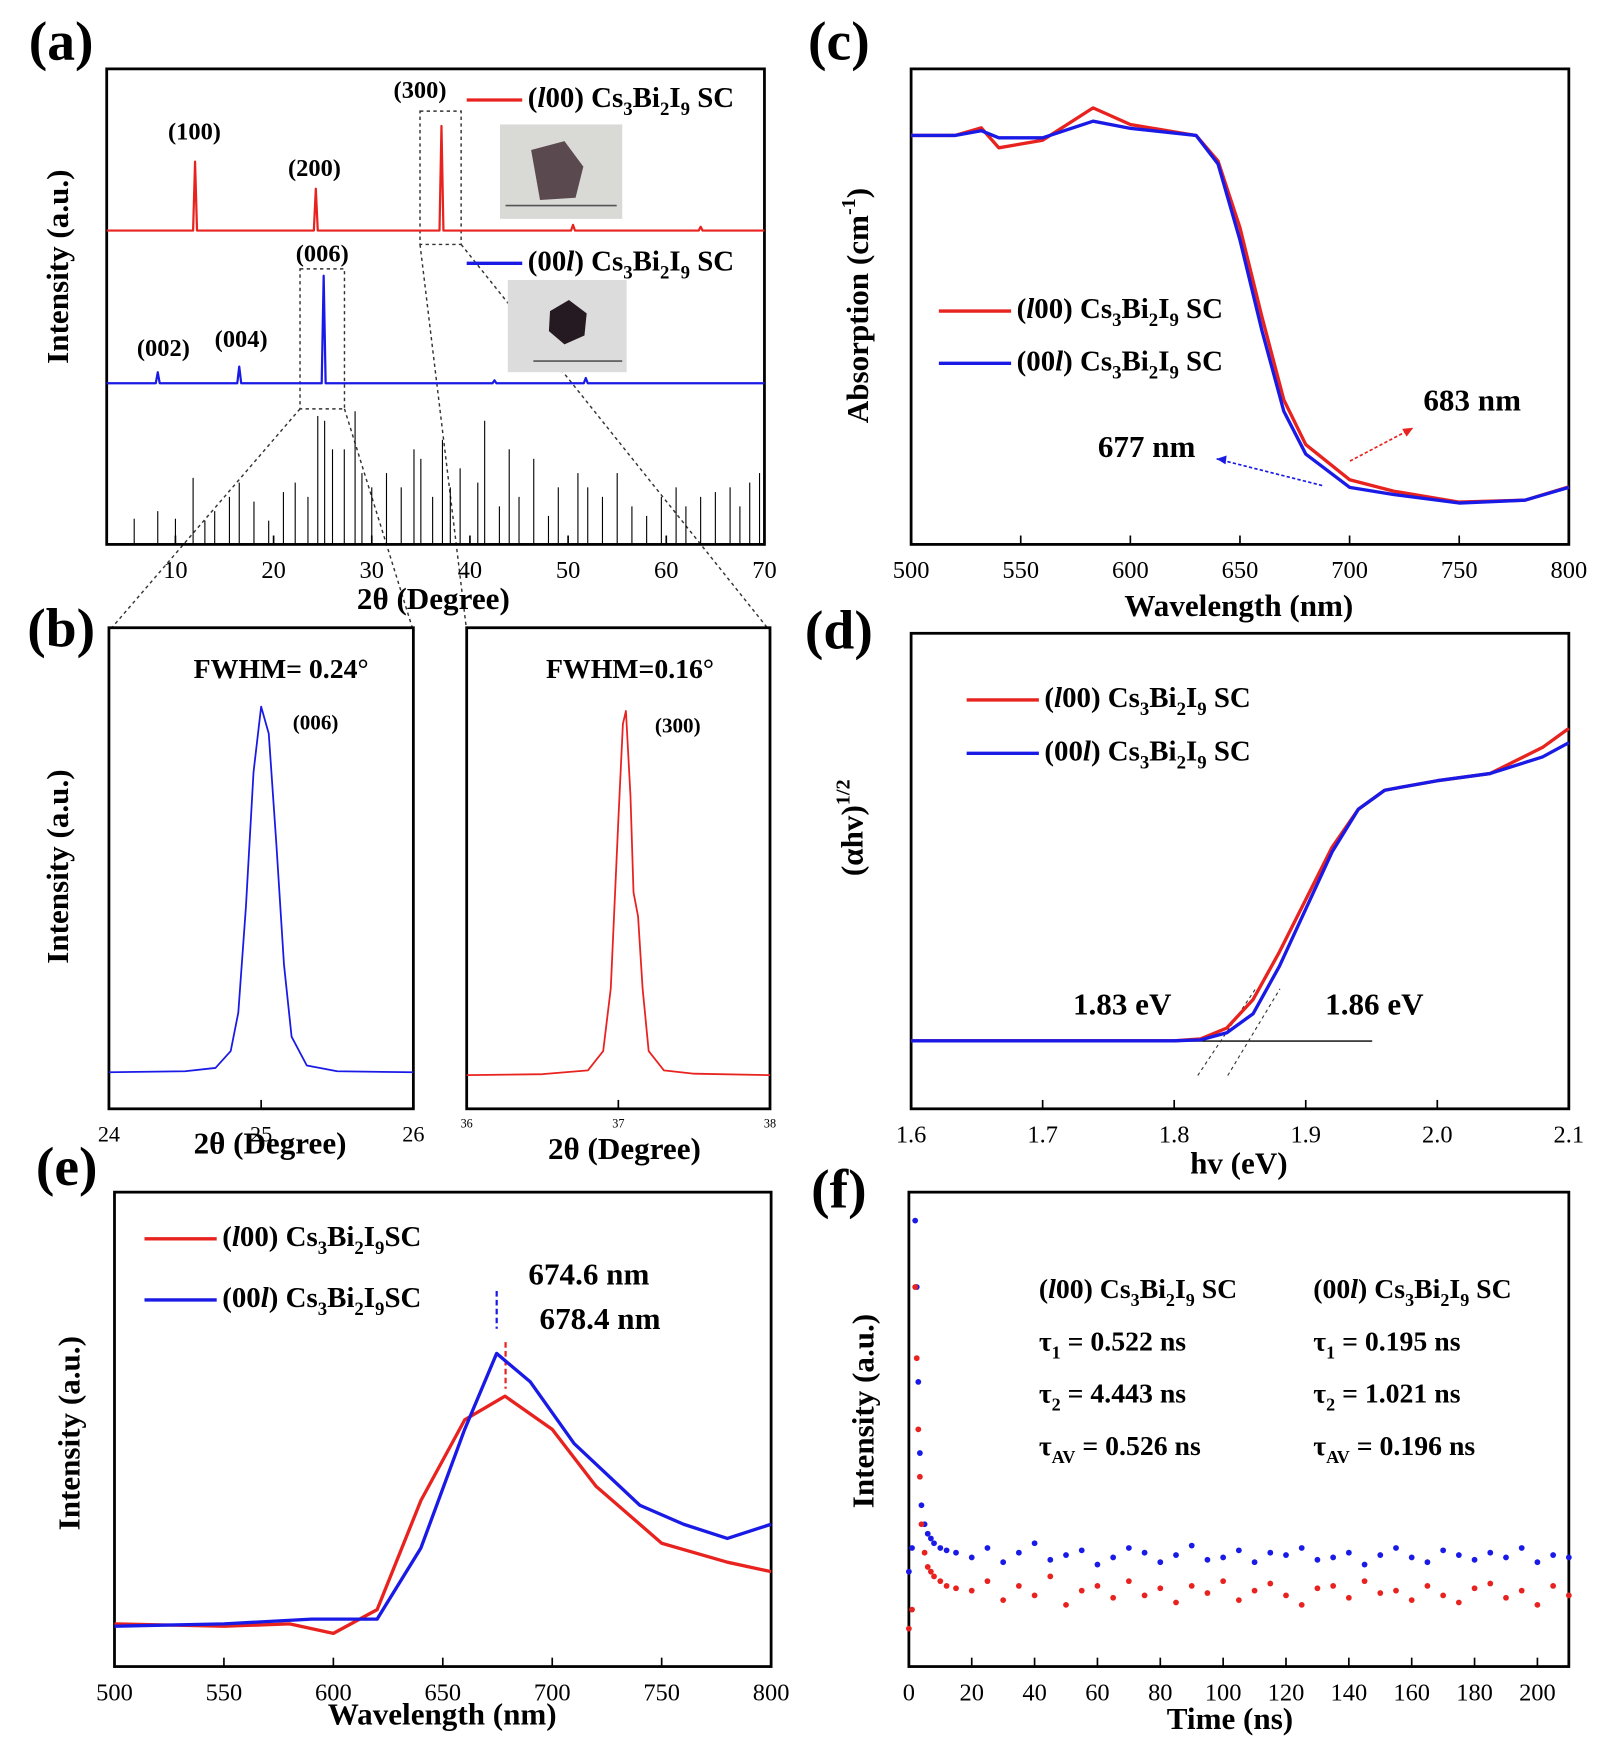  What do you see at coordinates (61, 628) in the screenshot?
I see `panel-label: (b)` at bounding box center [61, 628].